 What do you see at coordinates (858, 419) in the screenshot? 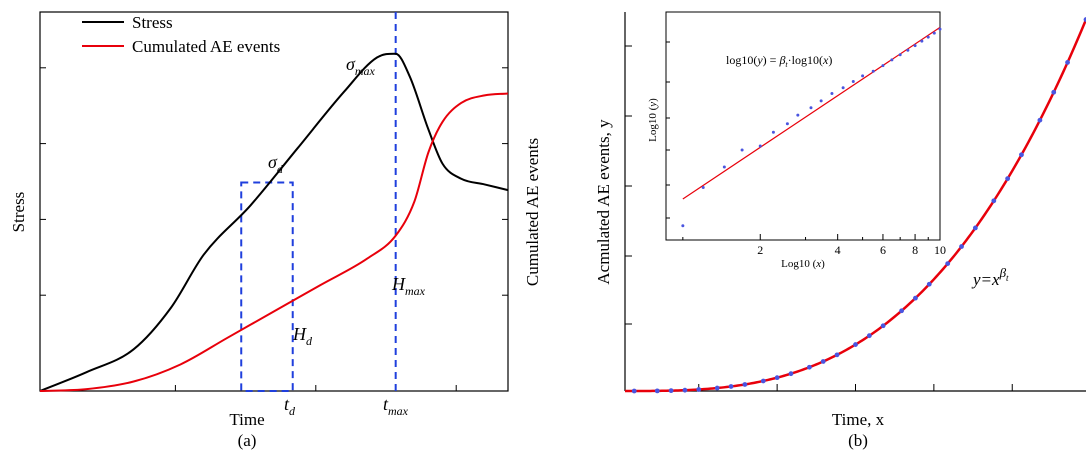
I see `x-axis-label: Time, x` at bounding box center [858, 419].